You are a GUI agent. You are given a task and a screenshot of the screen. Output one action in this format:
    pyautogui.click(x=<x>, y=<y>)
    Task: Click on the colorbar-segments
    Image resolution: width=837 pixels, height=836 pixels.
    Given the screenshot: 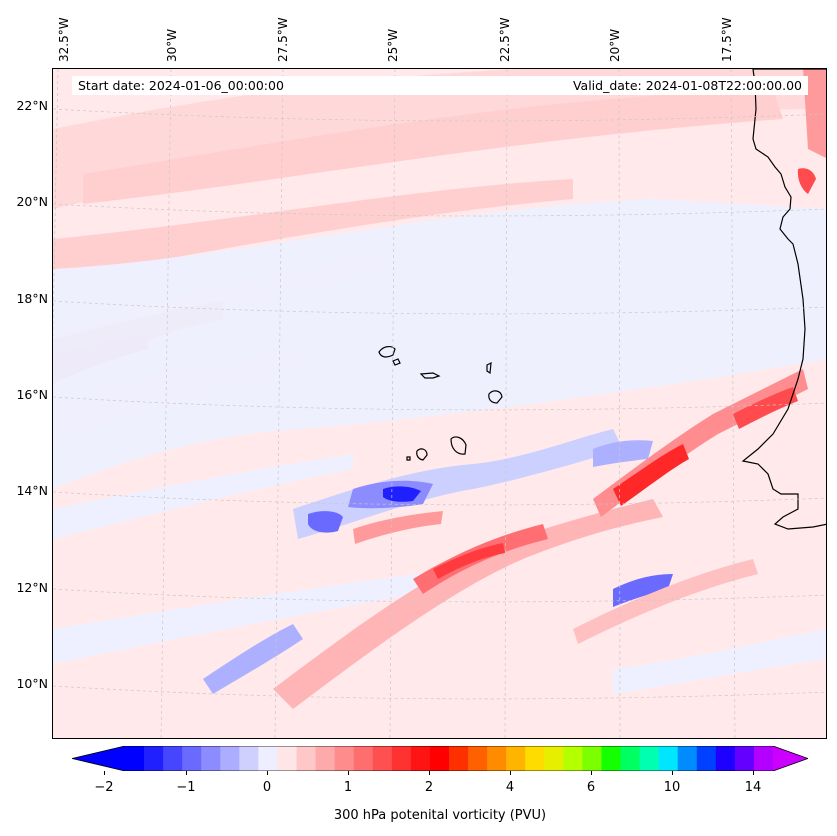 What is the action you would take?
    pyautogui.click(x=449, y=758)
    